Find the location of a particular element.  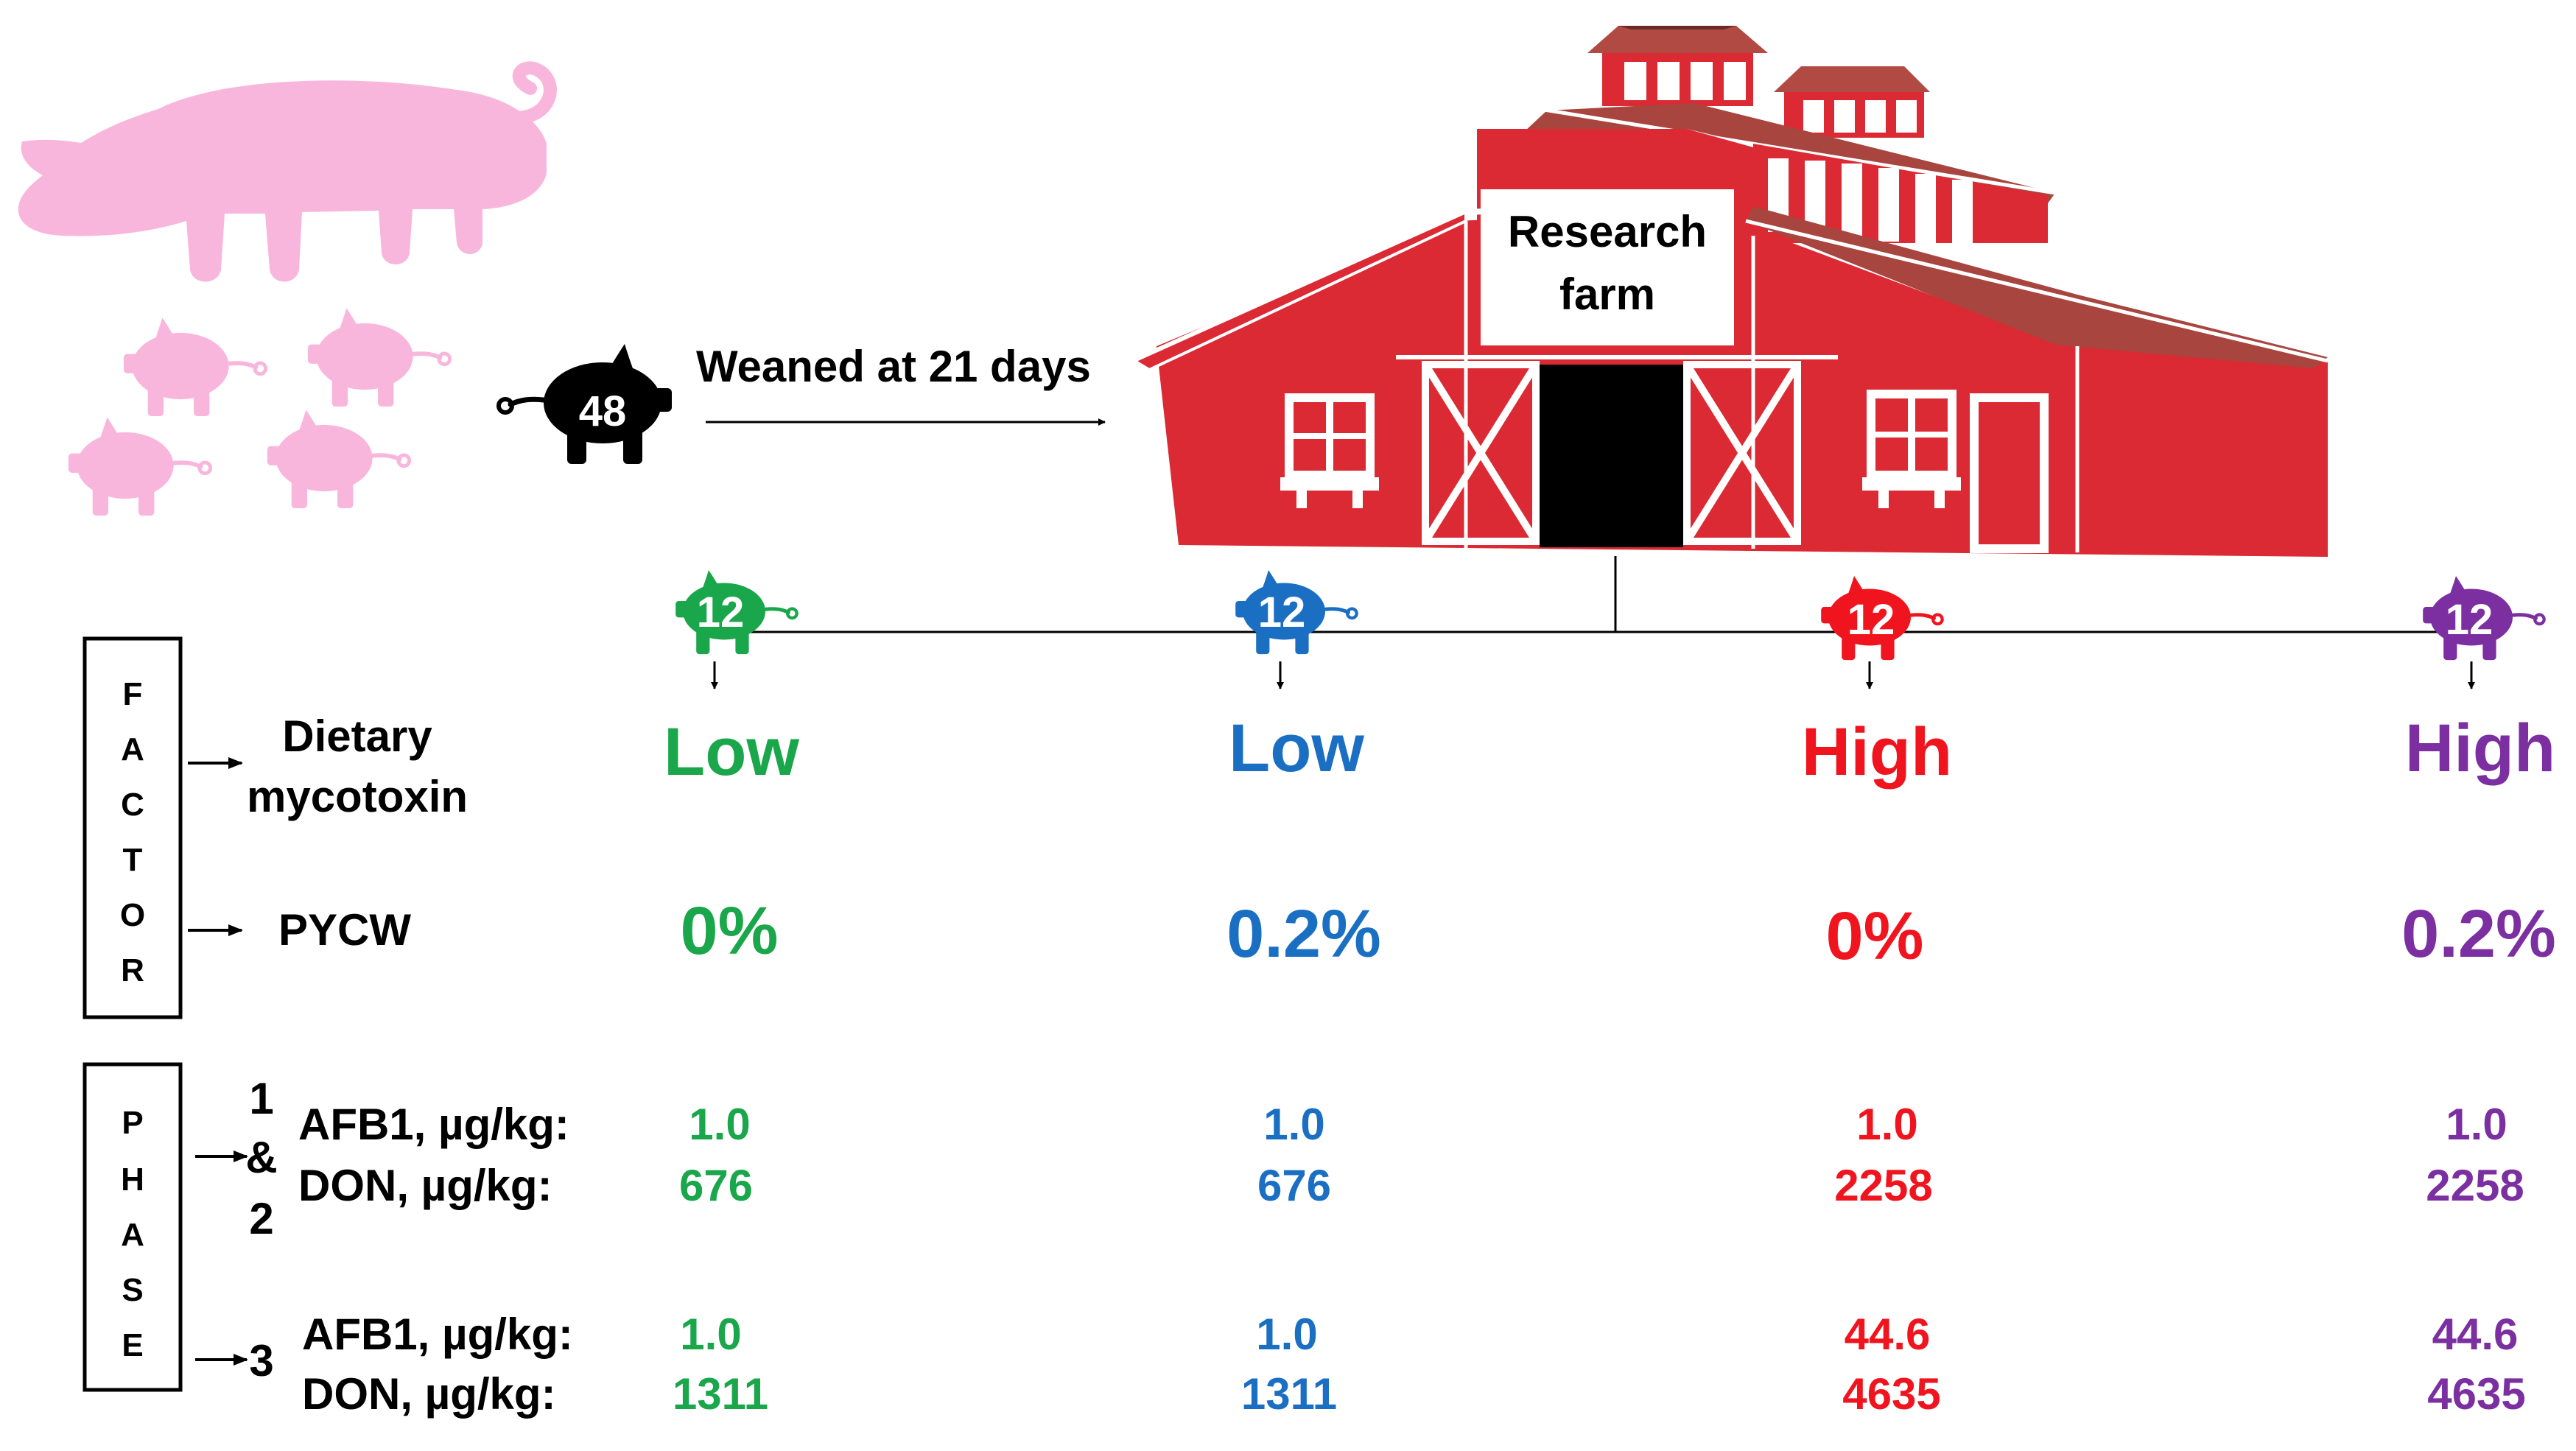

label-arrows is located at coordinates (218, 1061).